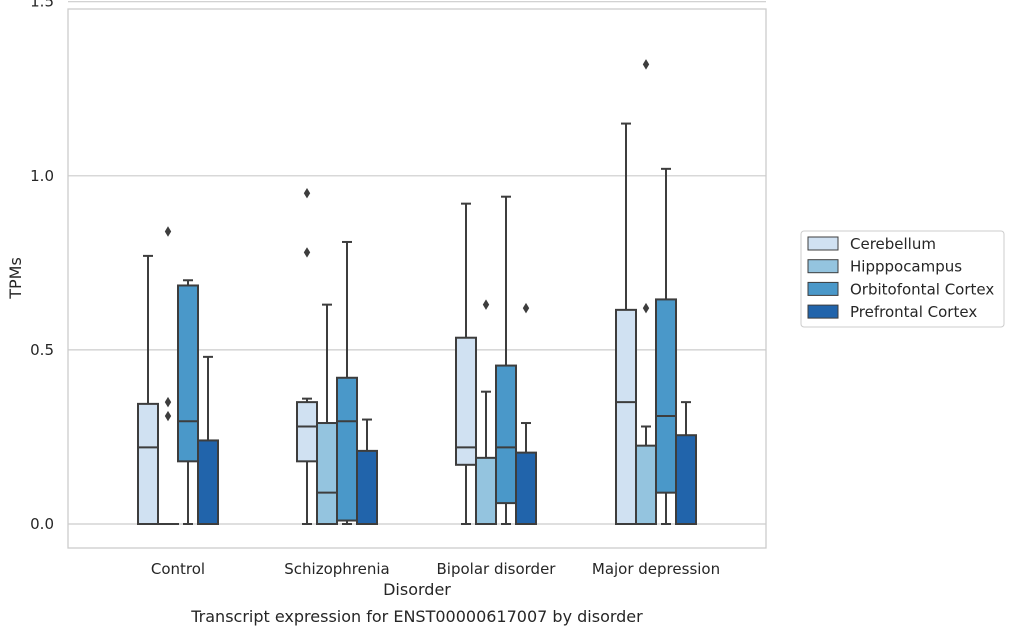 The width and height of the screenshot is (1014, 634). Describe the element at coordinates (922, 289) in the screenshot. I see `legend-label: Orbitofontal Cortex` at that location.